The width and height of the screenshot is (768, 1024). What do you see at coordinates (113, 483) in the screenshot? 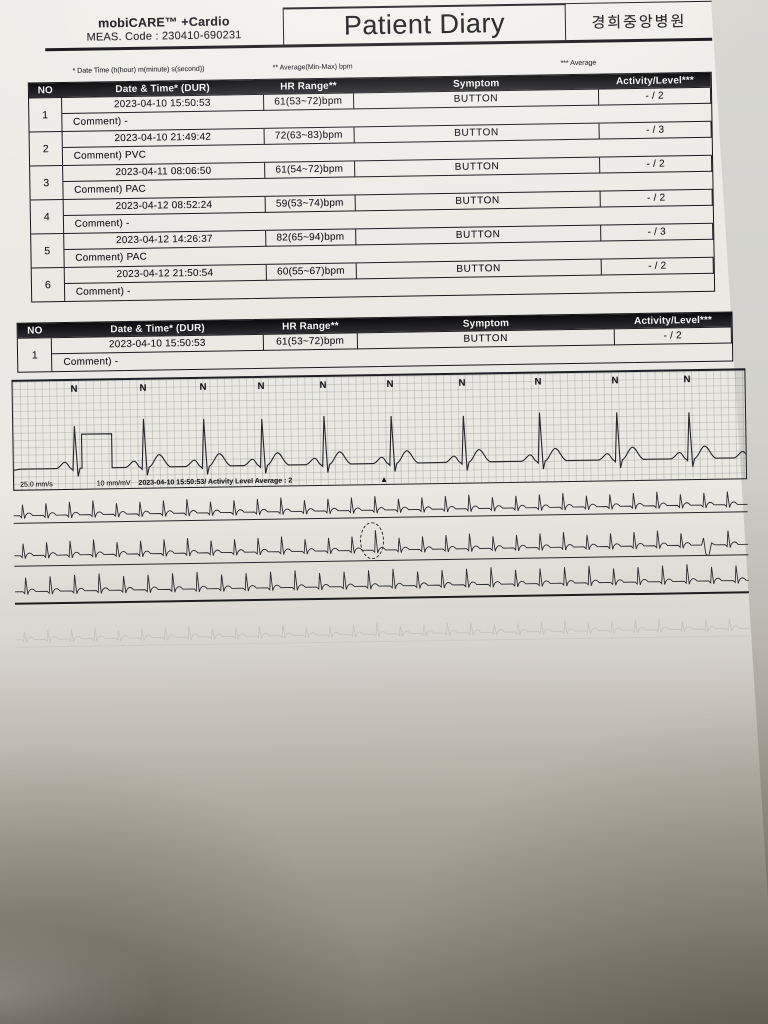
I see `ecg-gain: 10 mm/mV` at bounding box center [113, 483].